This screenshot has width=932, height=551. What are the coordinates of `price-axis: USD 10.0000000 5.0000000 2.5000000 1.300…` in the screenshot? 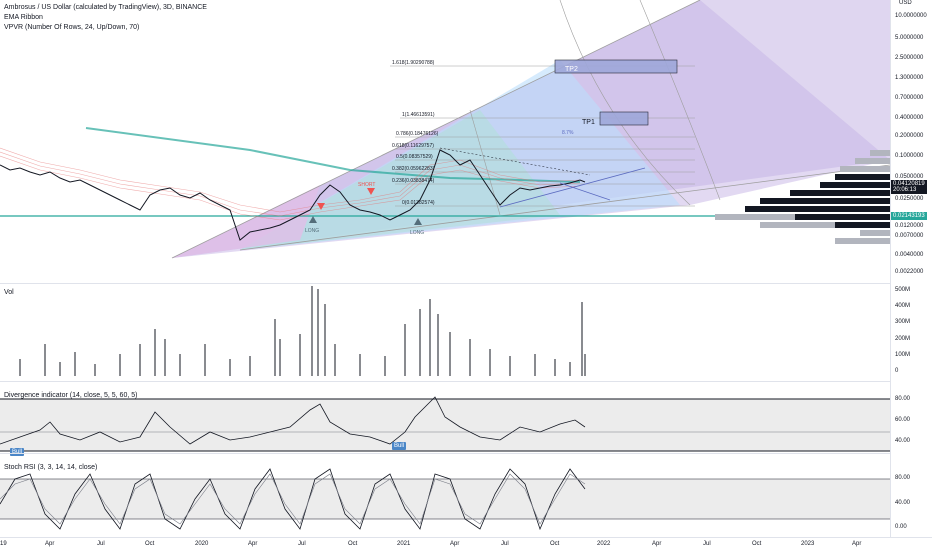 It's located at (911, 268).